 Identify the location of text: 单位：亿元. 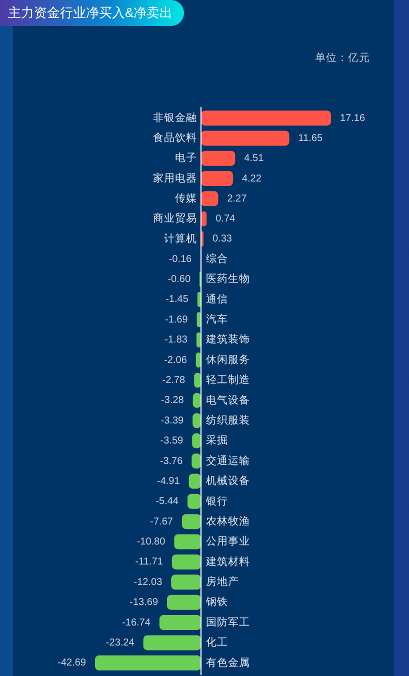
(342, 58).